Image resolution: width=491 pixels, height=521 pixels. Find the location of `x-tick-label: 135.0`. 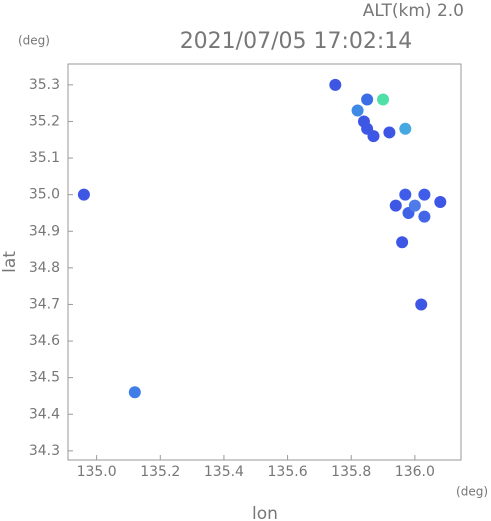

x-tick-label: 135.0 is located at coordinates (97, 472).